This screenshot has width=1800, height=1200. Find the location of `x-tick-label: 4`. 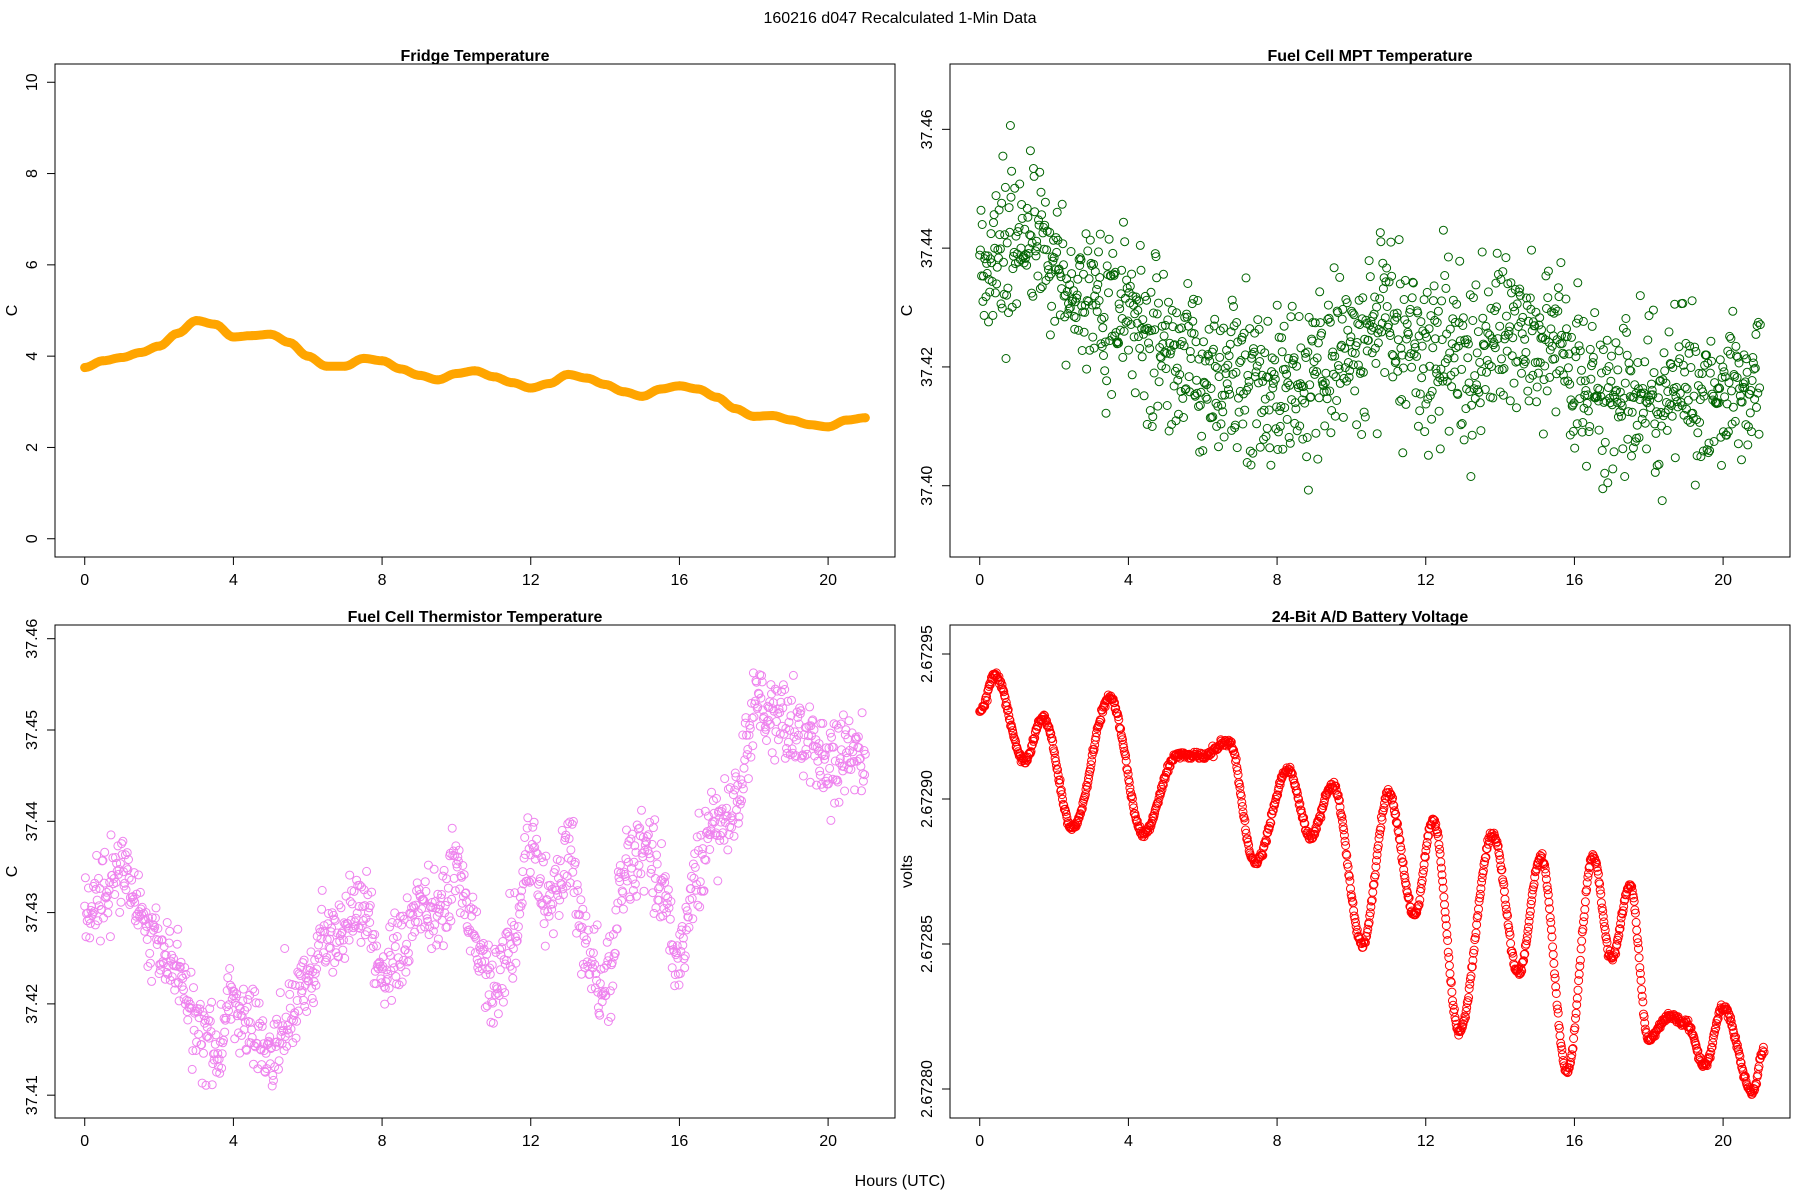

x-tick-label: 4 is located at coordinates (233, 1141).